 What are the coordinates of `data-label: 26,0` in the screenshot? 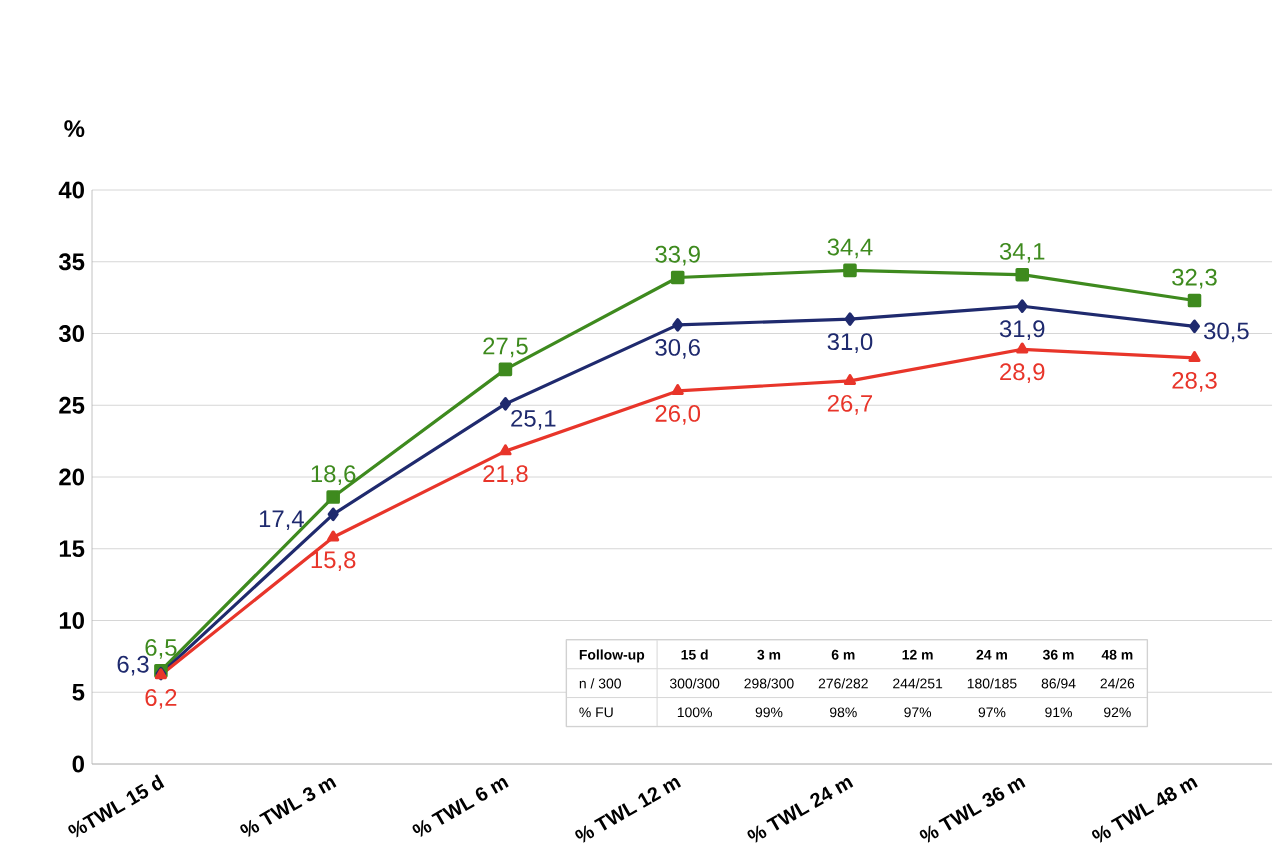 It's located at (678, 414).